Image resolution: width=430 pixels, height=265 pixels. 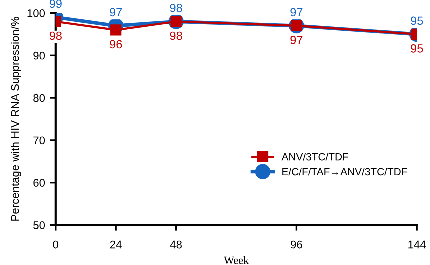 I want to click on x-tick-label: 24, so click(x=116, y=244).